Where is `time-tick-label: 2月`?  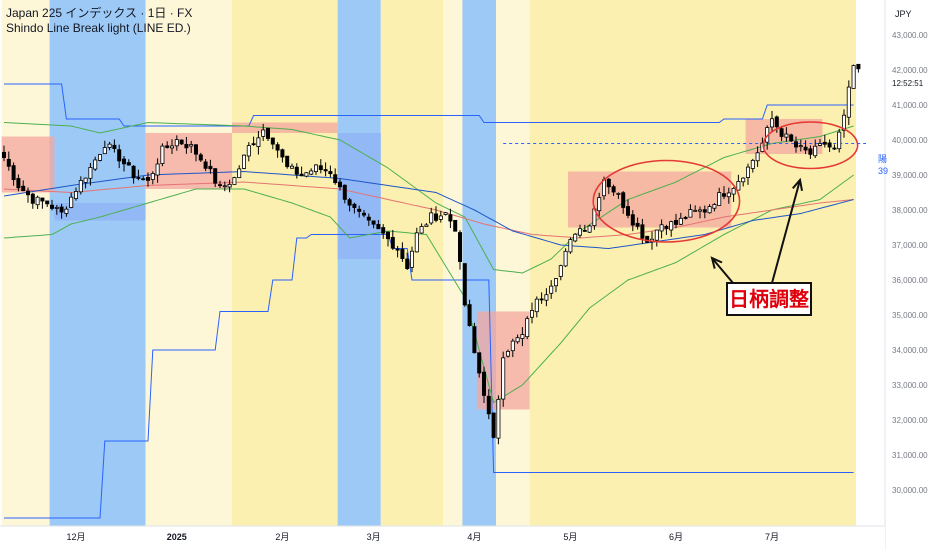 time-tick-label: 2月 is located at coordinates (282, 537).